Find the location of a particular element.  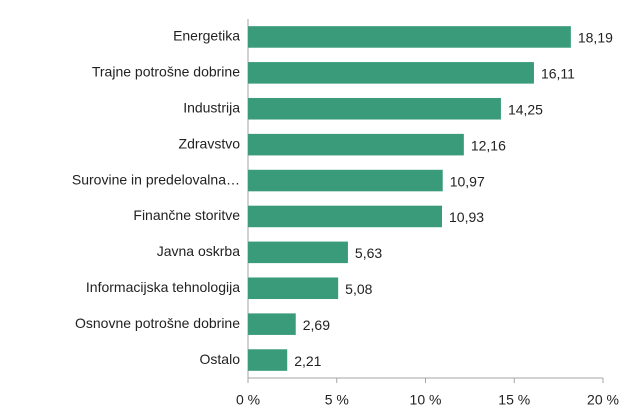

y-tick-label: Trajne potrošne dobrine is located at coordinates (166, 72).